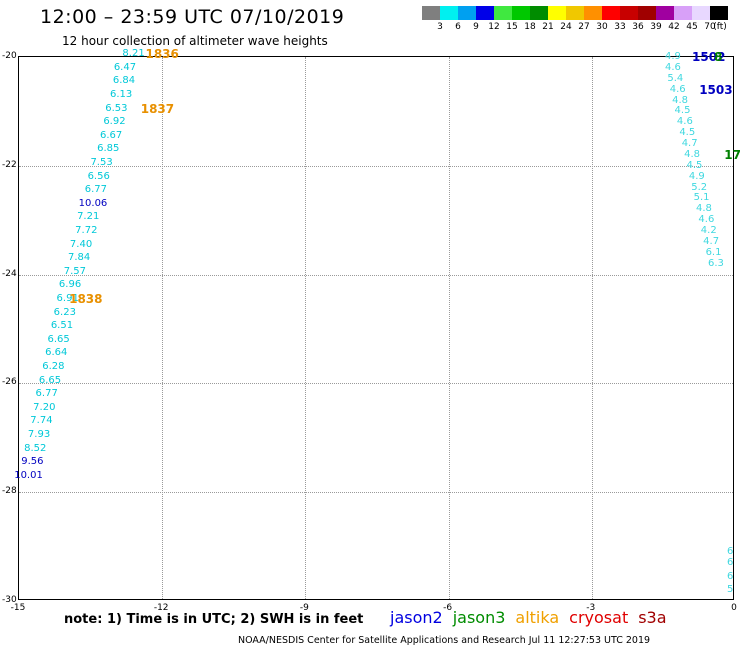  I want to click on wave-height-value: 6.84, so click(124, 81).